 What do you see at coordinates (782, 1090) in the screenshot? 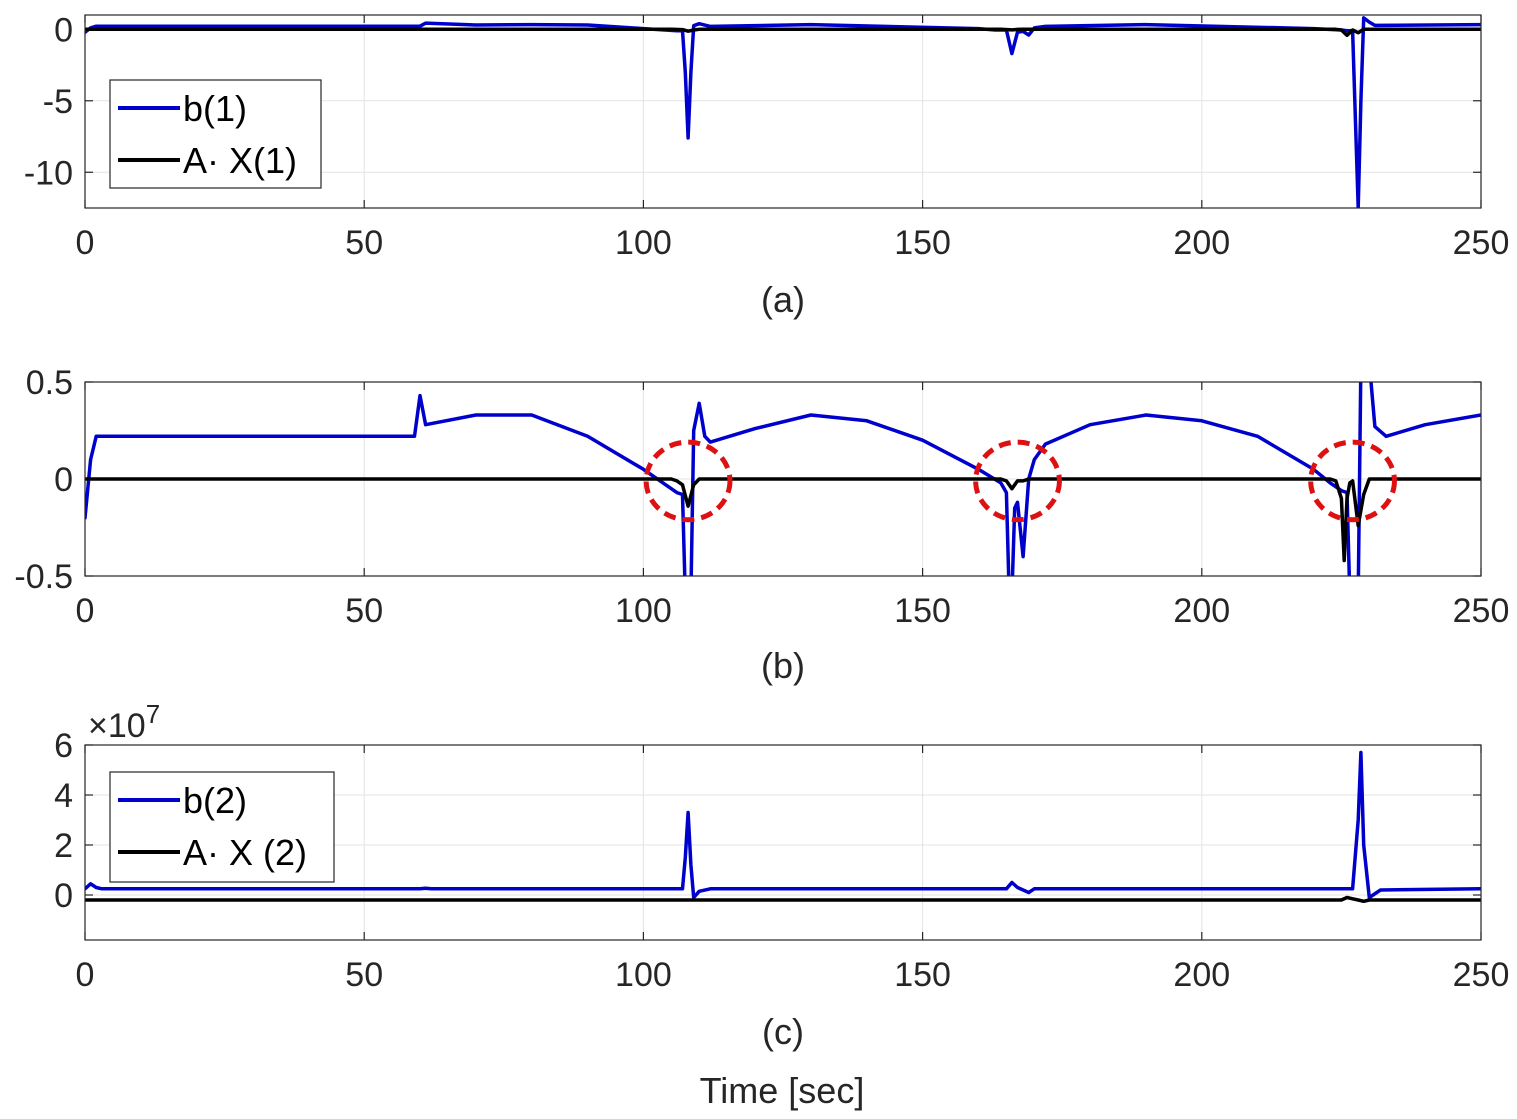
I see `x-axis-label: Time [sec]` at bounding box center [782, 1090].